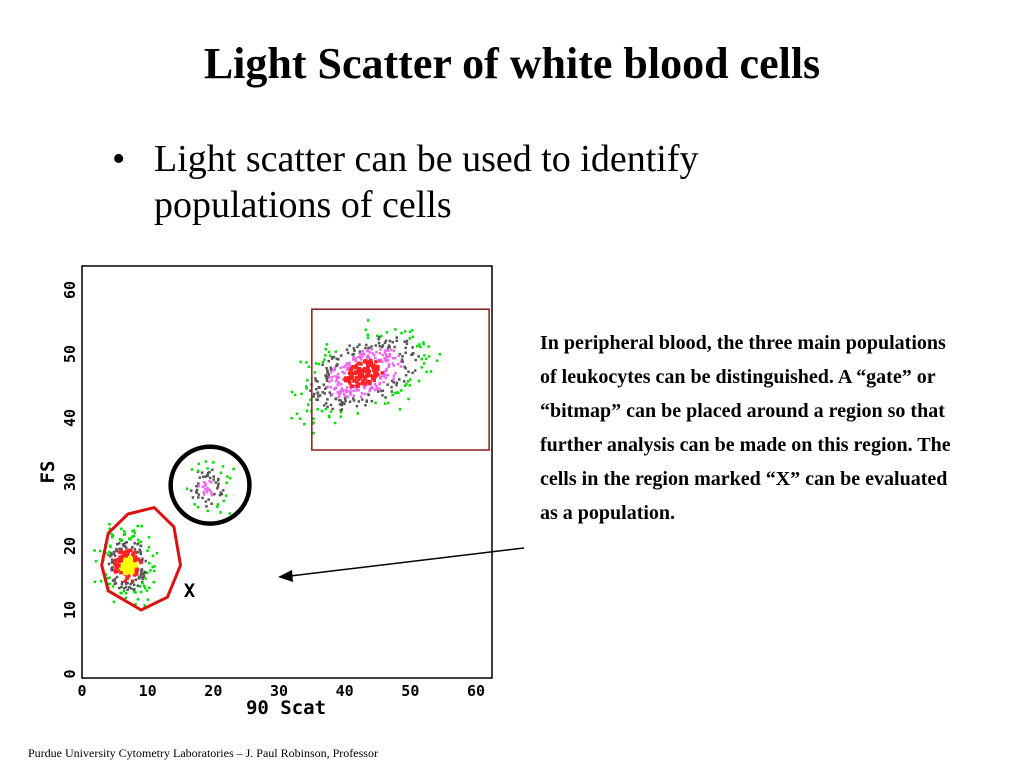  Describe the element at coordinates (70, 290) in the screenshot. I see `y-tick-label: 60` at that location.